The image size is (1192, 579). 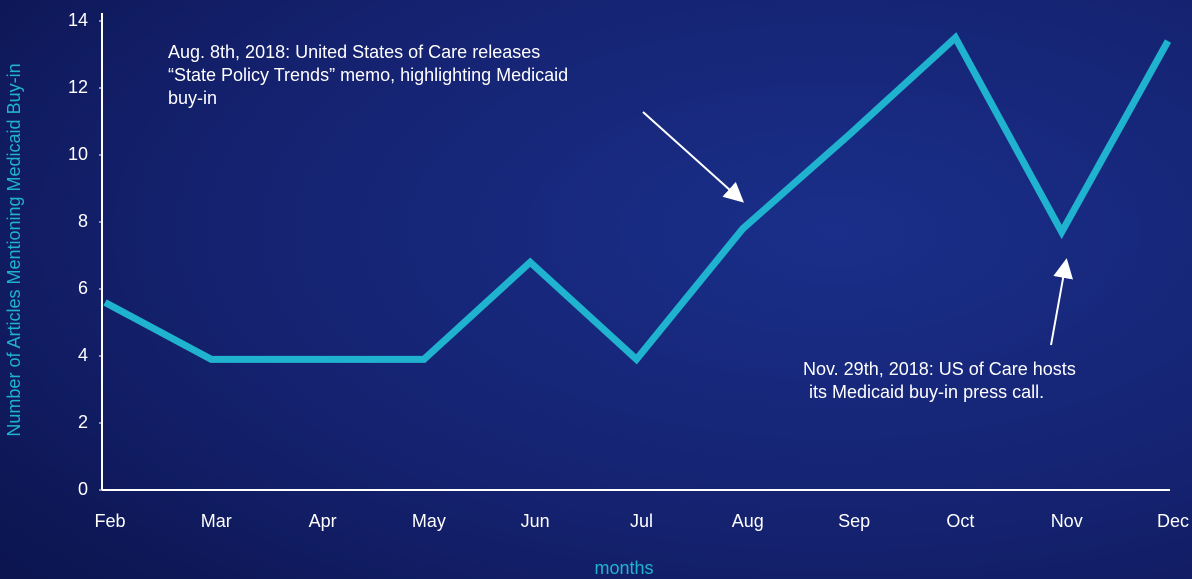 I want to click on y-tick-label: 12, so click(x=78, y=87).